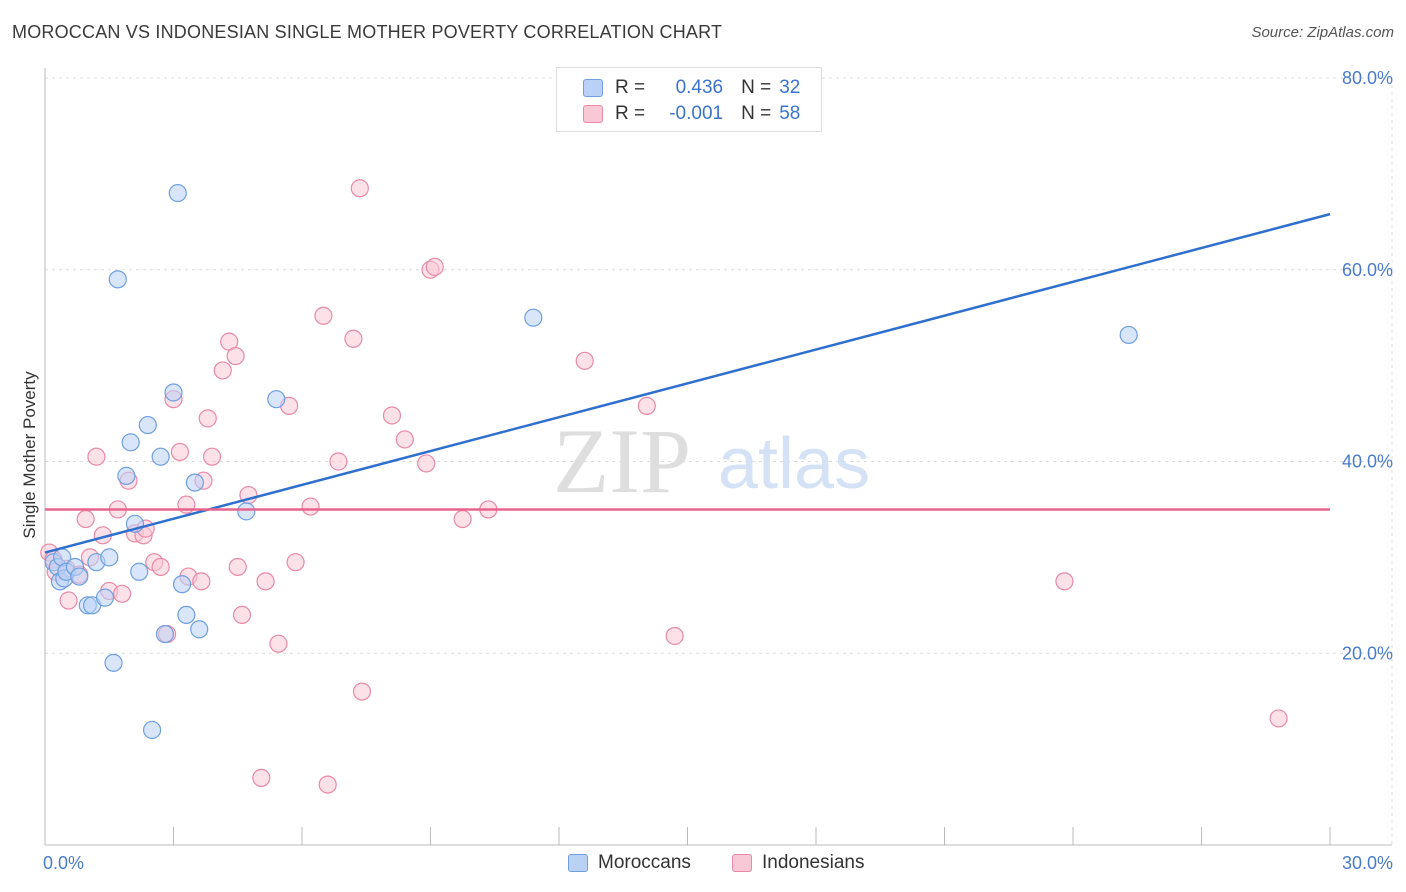 The image size is (1406, 892). What do you see at coordinates (1367, 863) in the screenshot?
I see `x-tick-label: 30.0%` at bounding box center [1367, 863].